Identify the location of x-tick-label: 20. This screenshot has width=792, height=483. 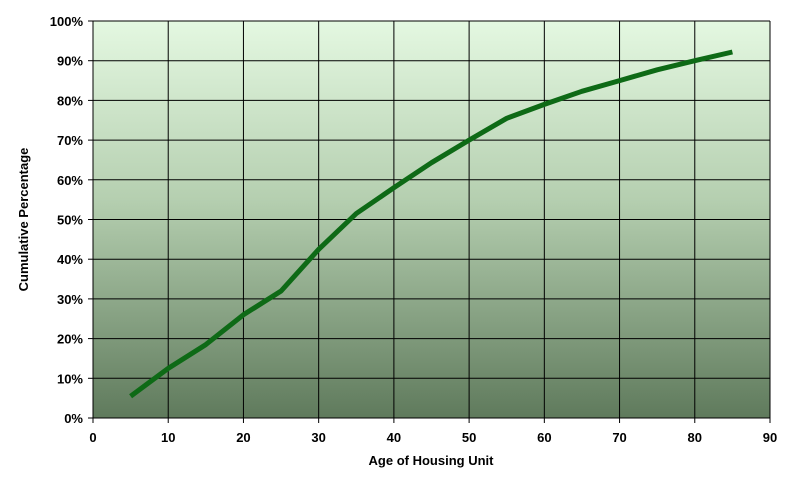
(243, 437).